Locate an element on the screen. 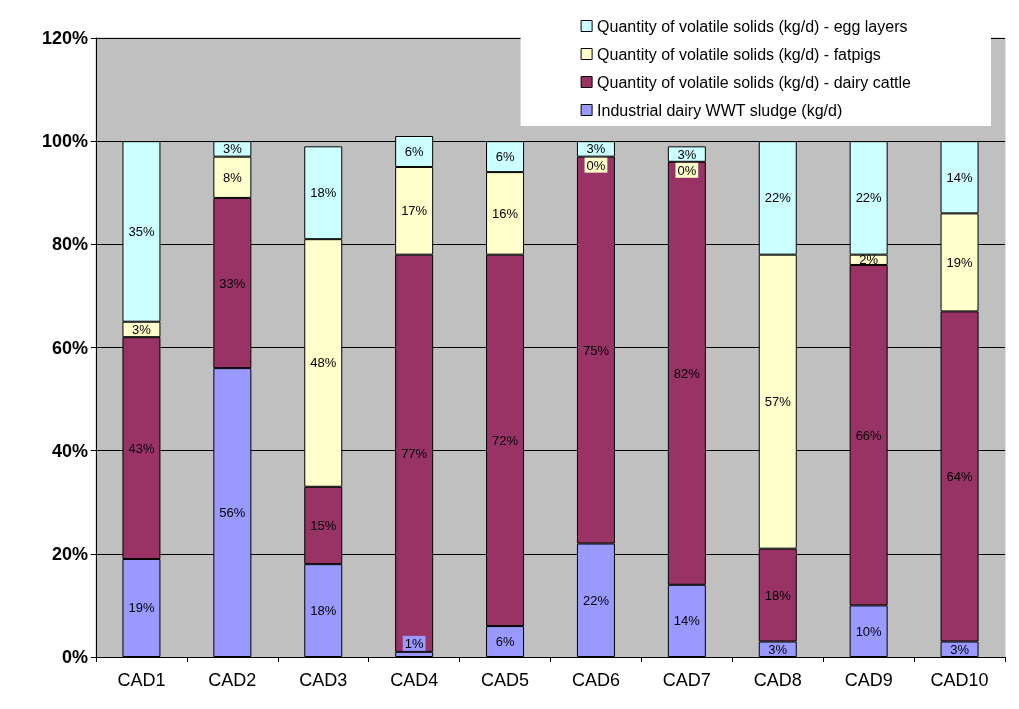 The image size is (1019, 709). data-label: 35% is located at coordinates (141, 231).